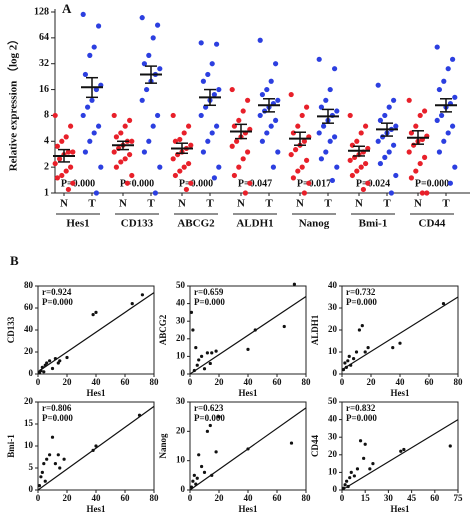 This screenshot has width=474, height=518. Describe the element at coordinates (137, 224) in the screenshot. I see `group-label: CD133` at that location.